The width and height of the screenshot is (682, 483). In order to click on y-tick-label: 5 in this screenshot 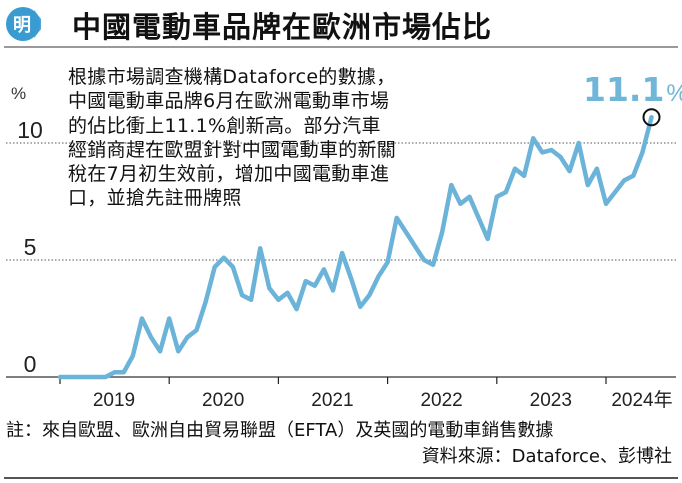, I will do `click(30, 247)`.